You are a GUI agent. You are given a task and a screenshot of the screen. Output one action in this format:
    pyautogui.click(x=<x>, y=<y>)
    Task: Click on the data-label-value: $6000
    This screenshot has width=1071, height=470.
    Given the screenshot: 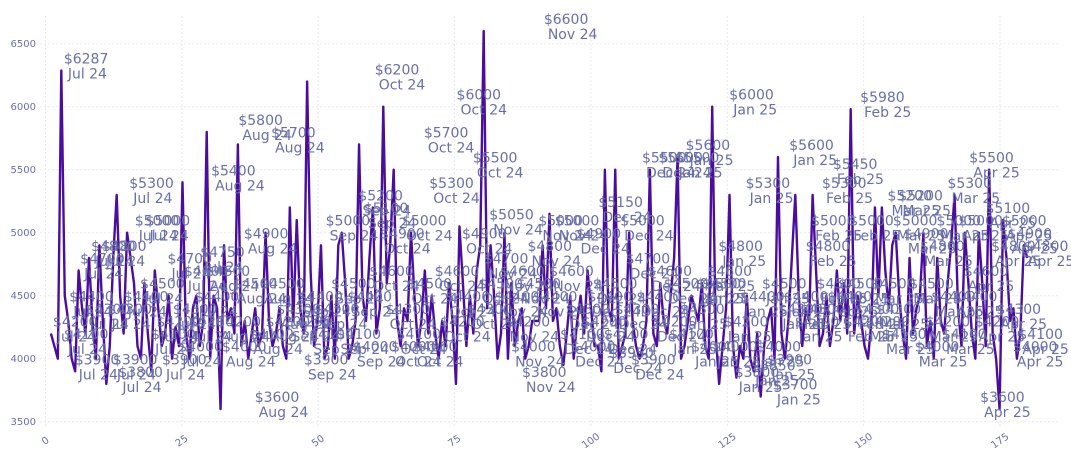 What is the action you would take?
    pyautogui.click(x=751, y=96)
    